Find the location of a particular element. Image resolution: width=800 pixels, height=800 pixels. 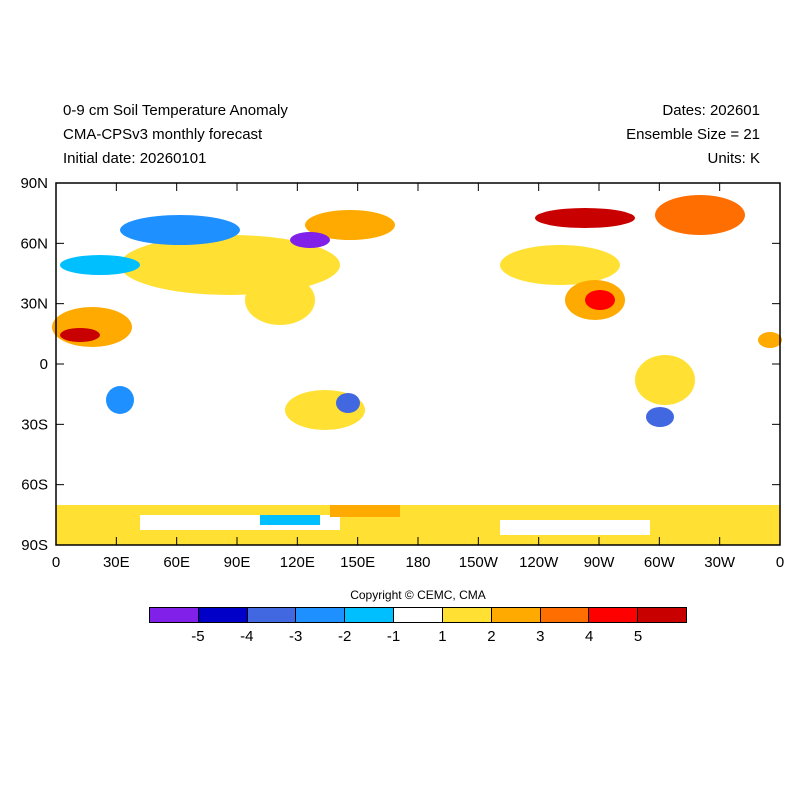

lon-label: 180 is located at coordinates (417, 562).